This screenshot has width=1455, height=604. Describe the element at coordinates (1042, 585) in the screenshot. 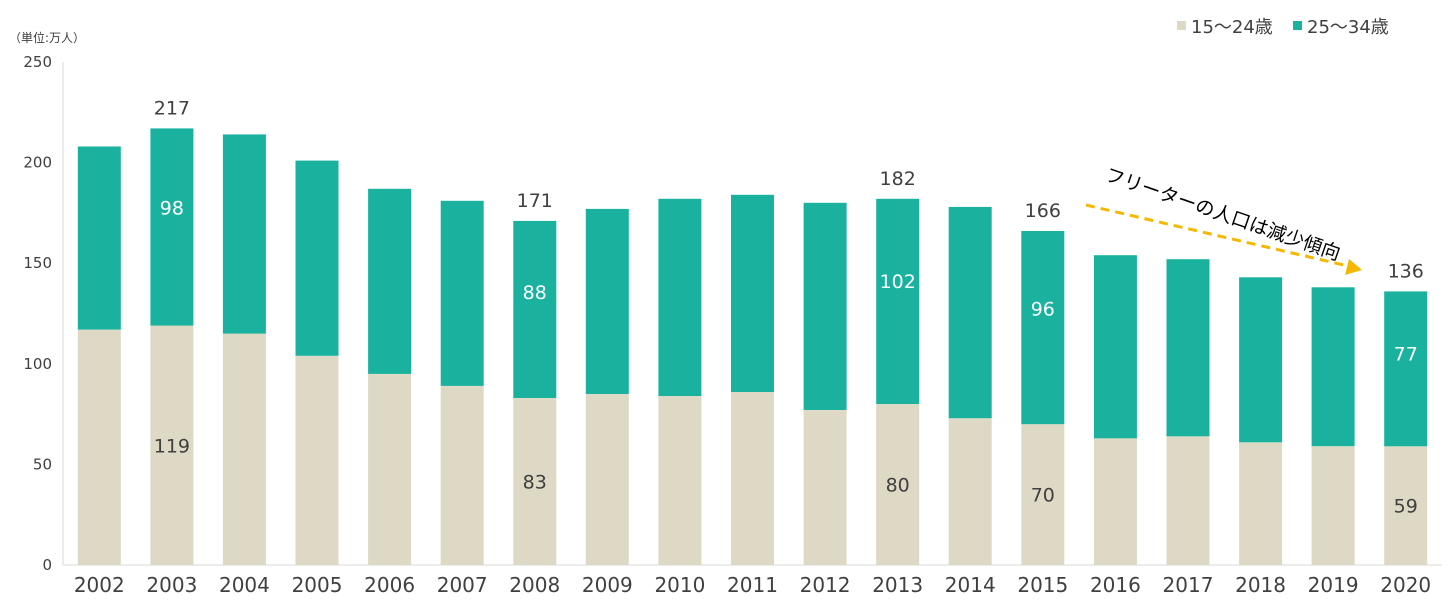

I see `x-tick-label: 2015` at that location.